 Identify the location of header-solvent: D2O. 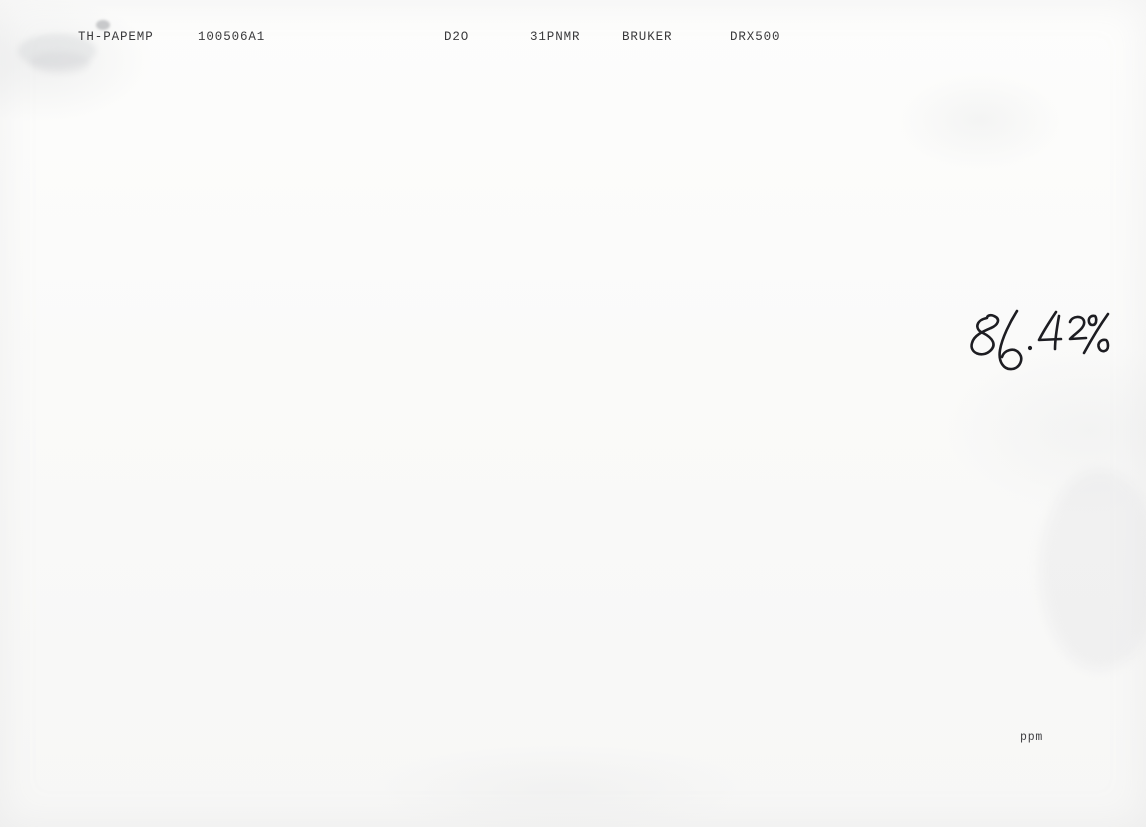
(457, 37).